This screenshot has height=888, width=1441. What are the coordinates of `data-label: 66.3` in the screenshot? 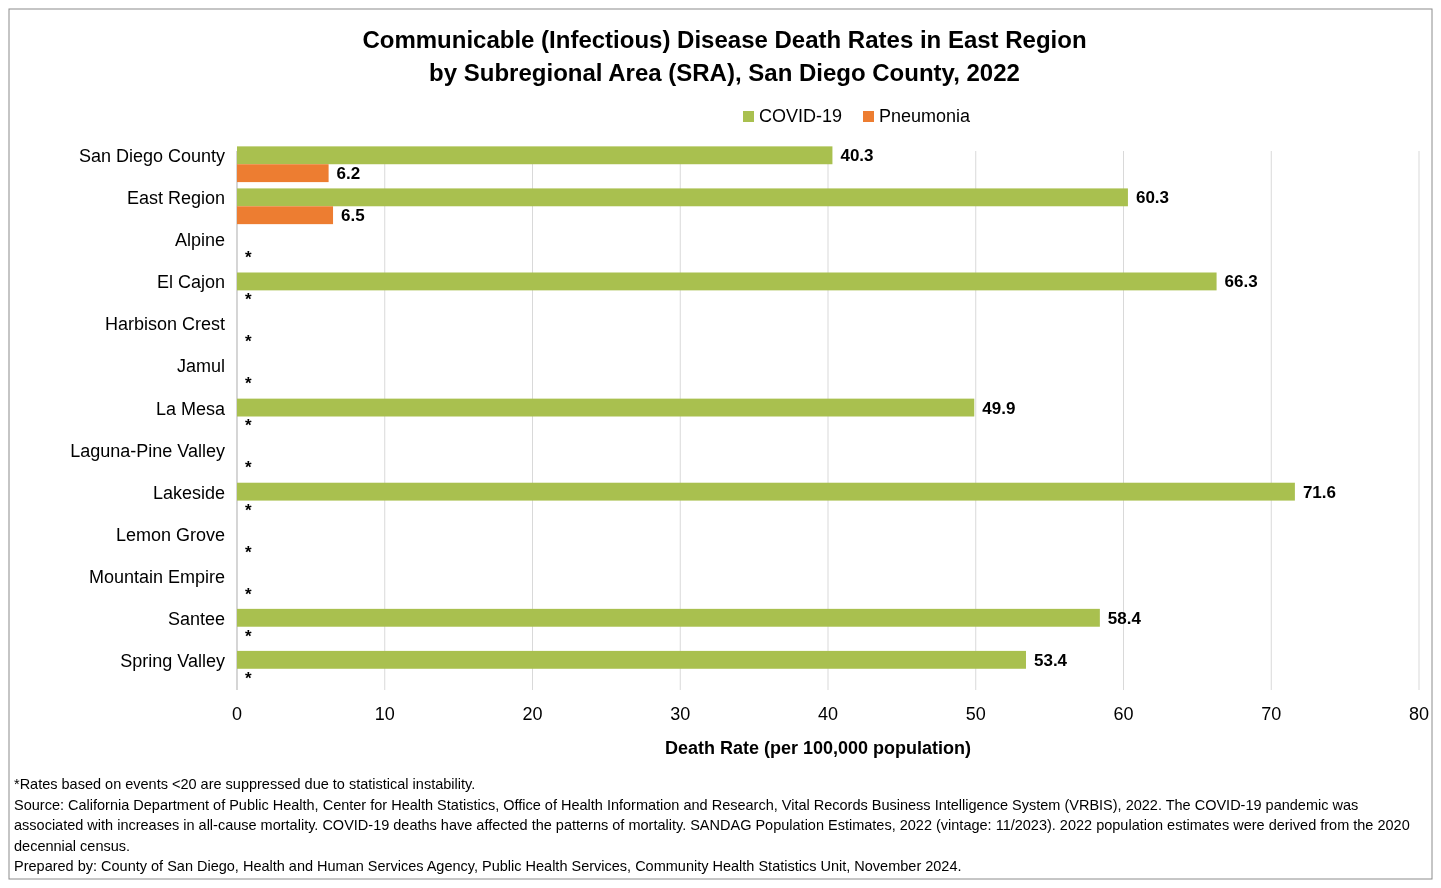 It's located at (1241, 282).